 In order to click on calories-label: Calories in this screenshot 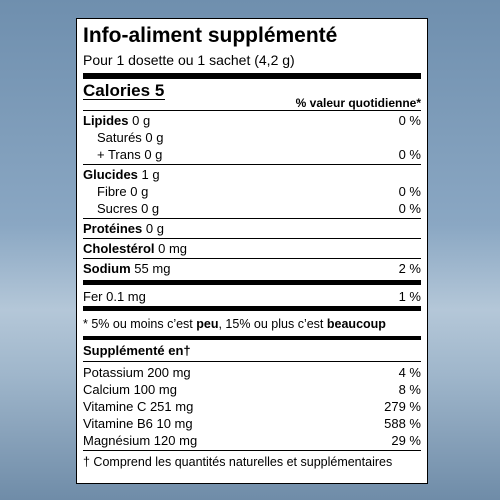, I will do `click(117, 90)`.